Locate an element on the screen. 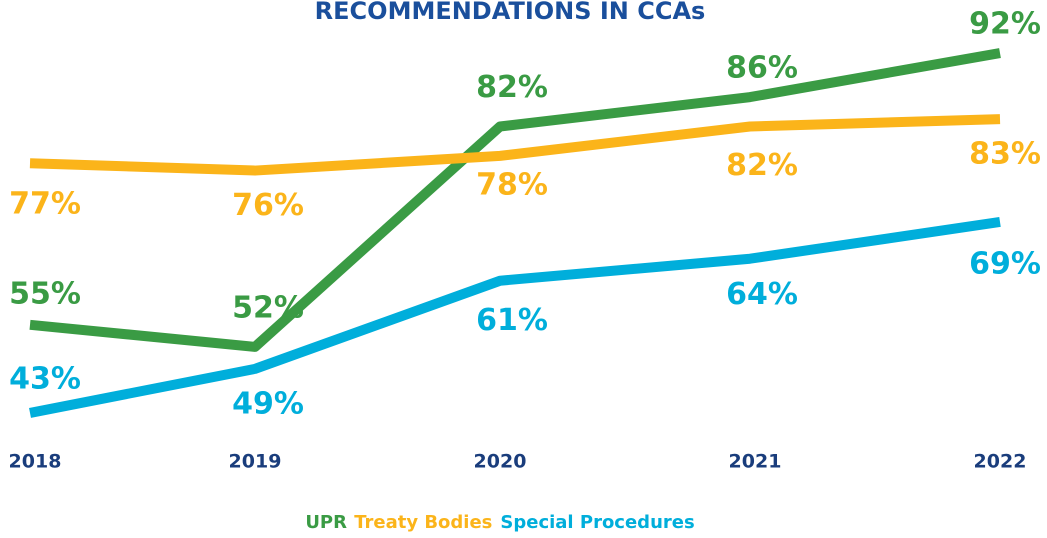 This screenshot has height=538, width=1047. data-label: 52% is located at coordinates (268, 307).